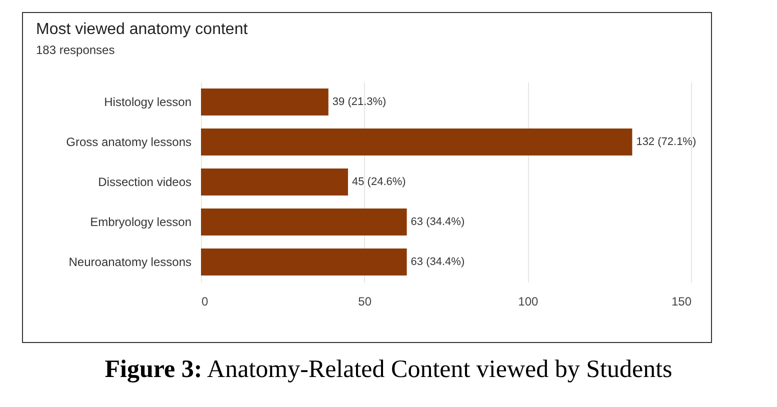  Describe the element at coordinates (75, 50) in the screenshot. I see `text: 183 responses` at that location.